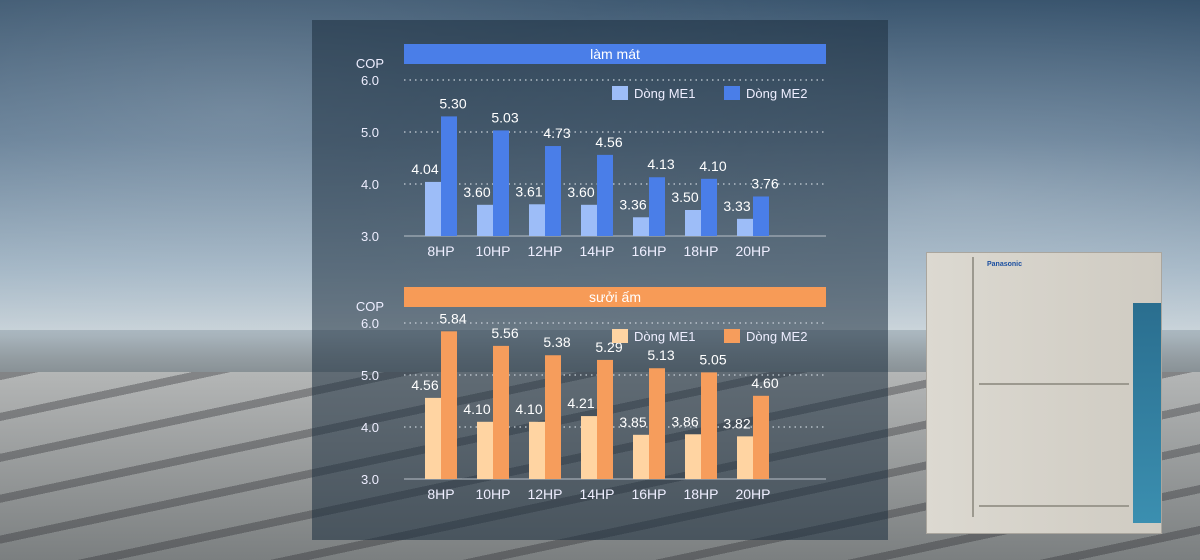 The width and height of the screenshot is (1200, 560). I want to click on data-label: 3.61, so click(528, 191).